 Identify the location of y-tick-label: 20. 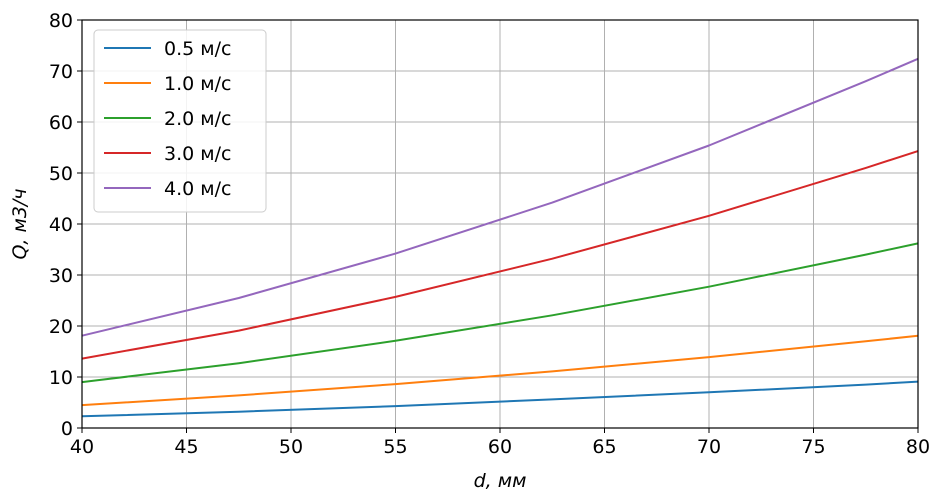
(61, 327).